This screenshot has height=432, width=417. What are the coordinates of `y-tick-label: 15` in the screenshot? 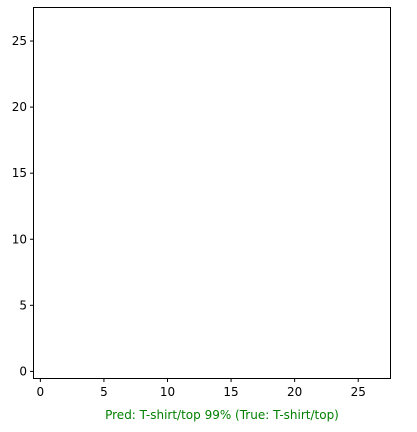 It's located at (19, 173).